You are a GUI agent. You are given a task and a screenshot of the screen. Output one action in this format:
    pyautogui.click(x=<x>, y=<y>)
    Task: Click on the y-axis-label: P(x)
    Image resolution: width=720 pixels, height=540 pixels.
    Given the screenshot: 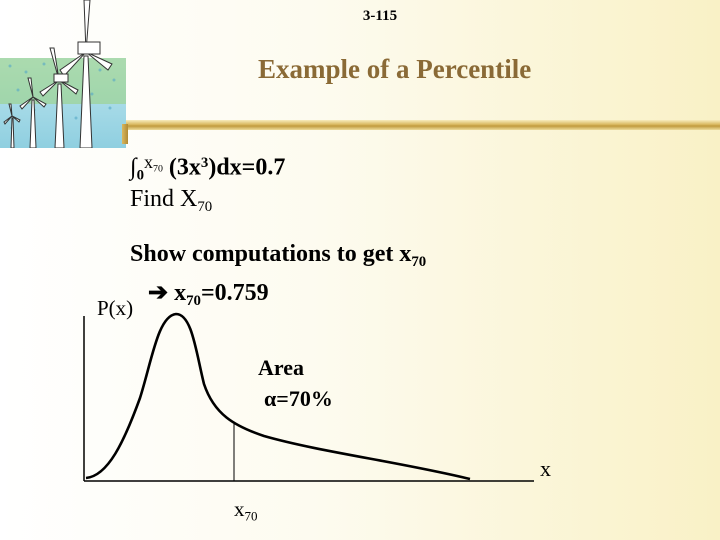 What is the action you would take?
    pyautogui.click(x=115, y=308)
    